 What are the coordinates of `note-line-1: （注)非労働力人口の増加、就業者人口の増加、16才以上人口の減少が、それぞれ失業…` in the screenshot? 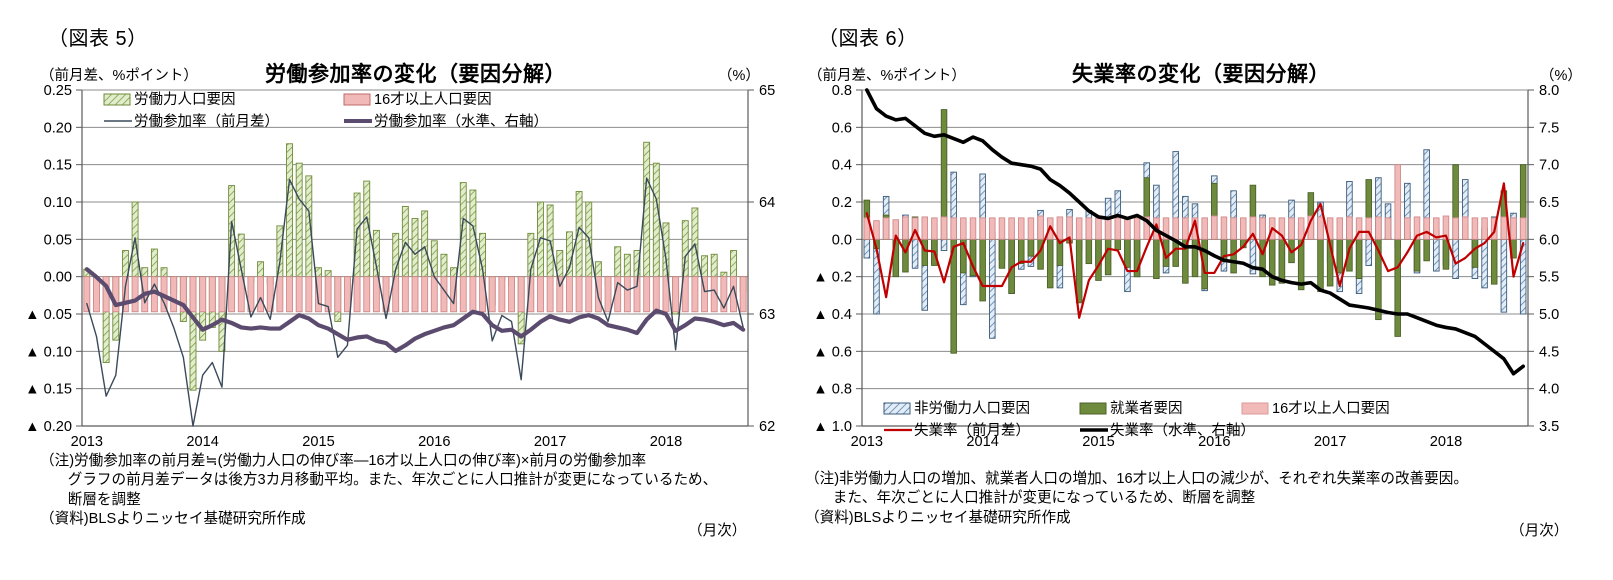 It's located at (1136, 479).